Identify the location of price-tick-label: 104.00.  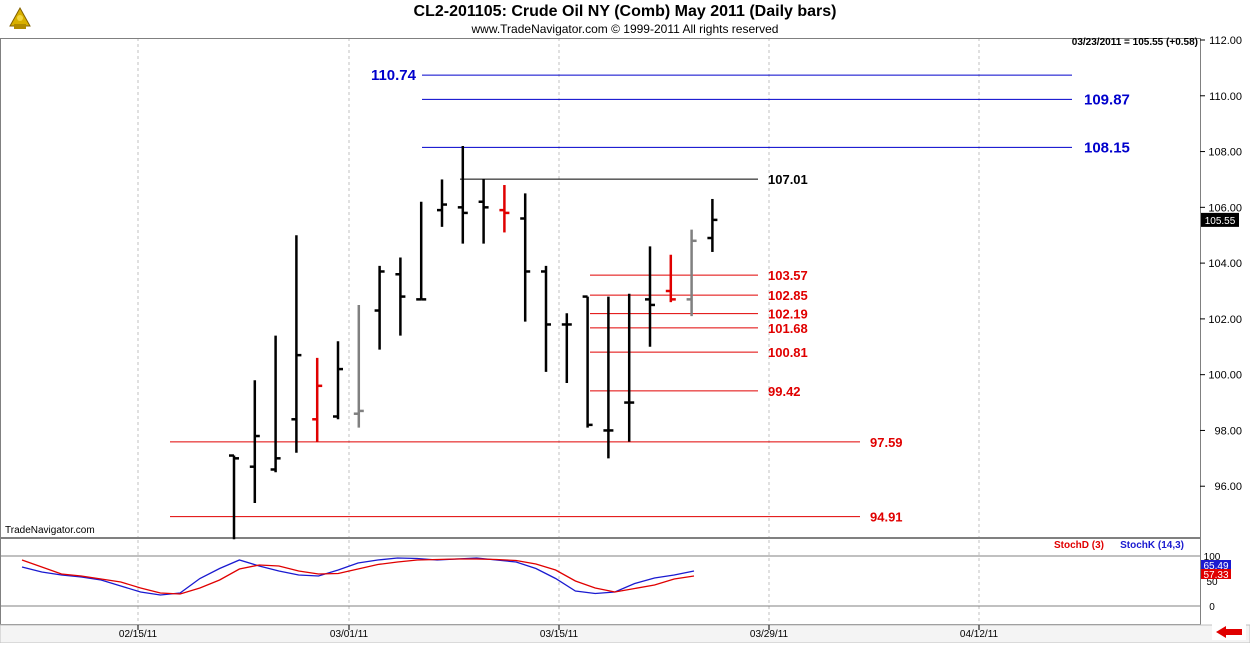
(1225, 264).